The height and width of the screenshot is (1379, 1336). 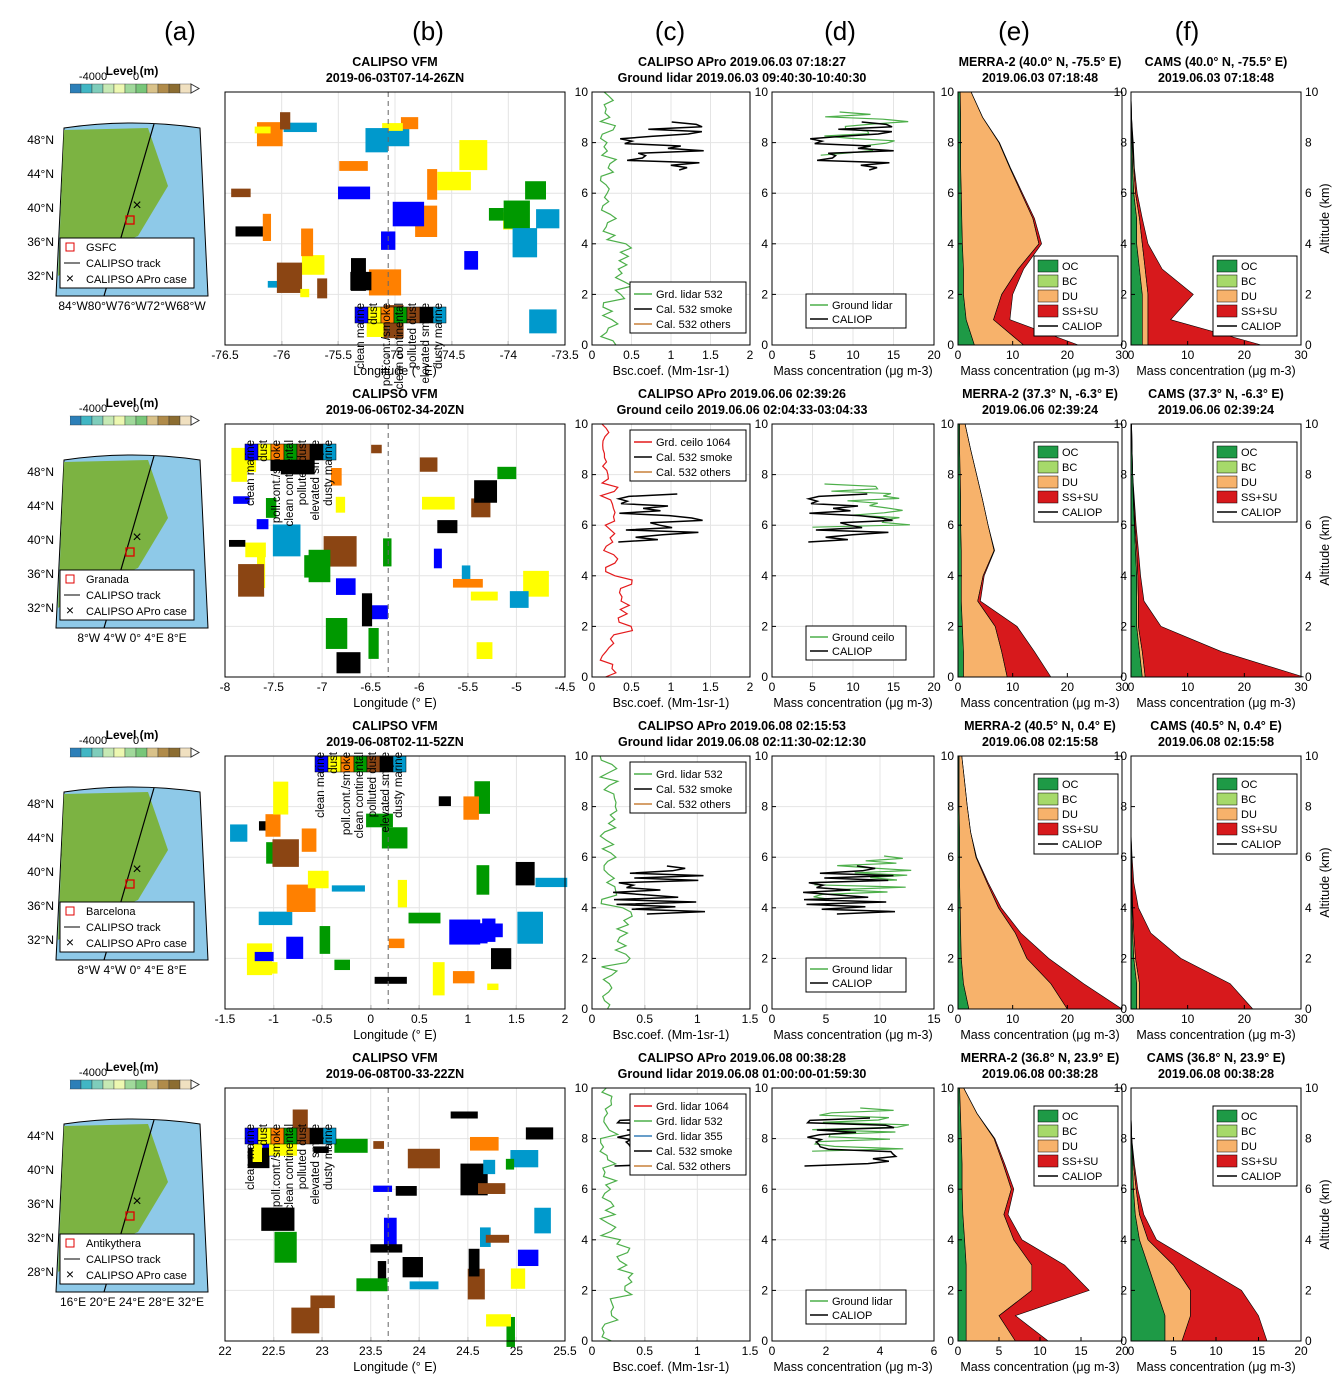 What do you see at coordinates (1014, 31) in the screenshot?
I see `column-label: (e)` at bounding box center [1014, 31].